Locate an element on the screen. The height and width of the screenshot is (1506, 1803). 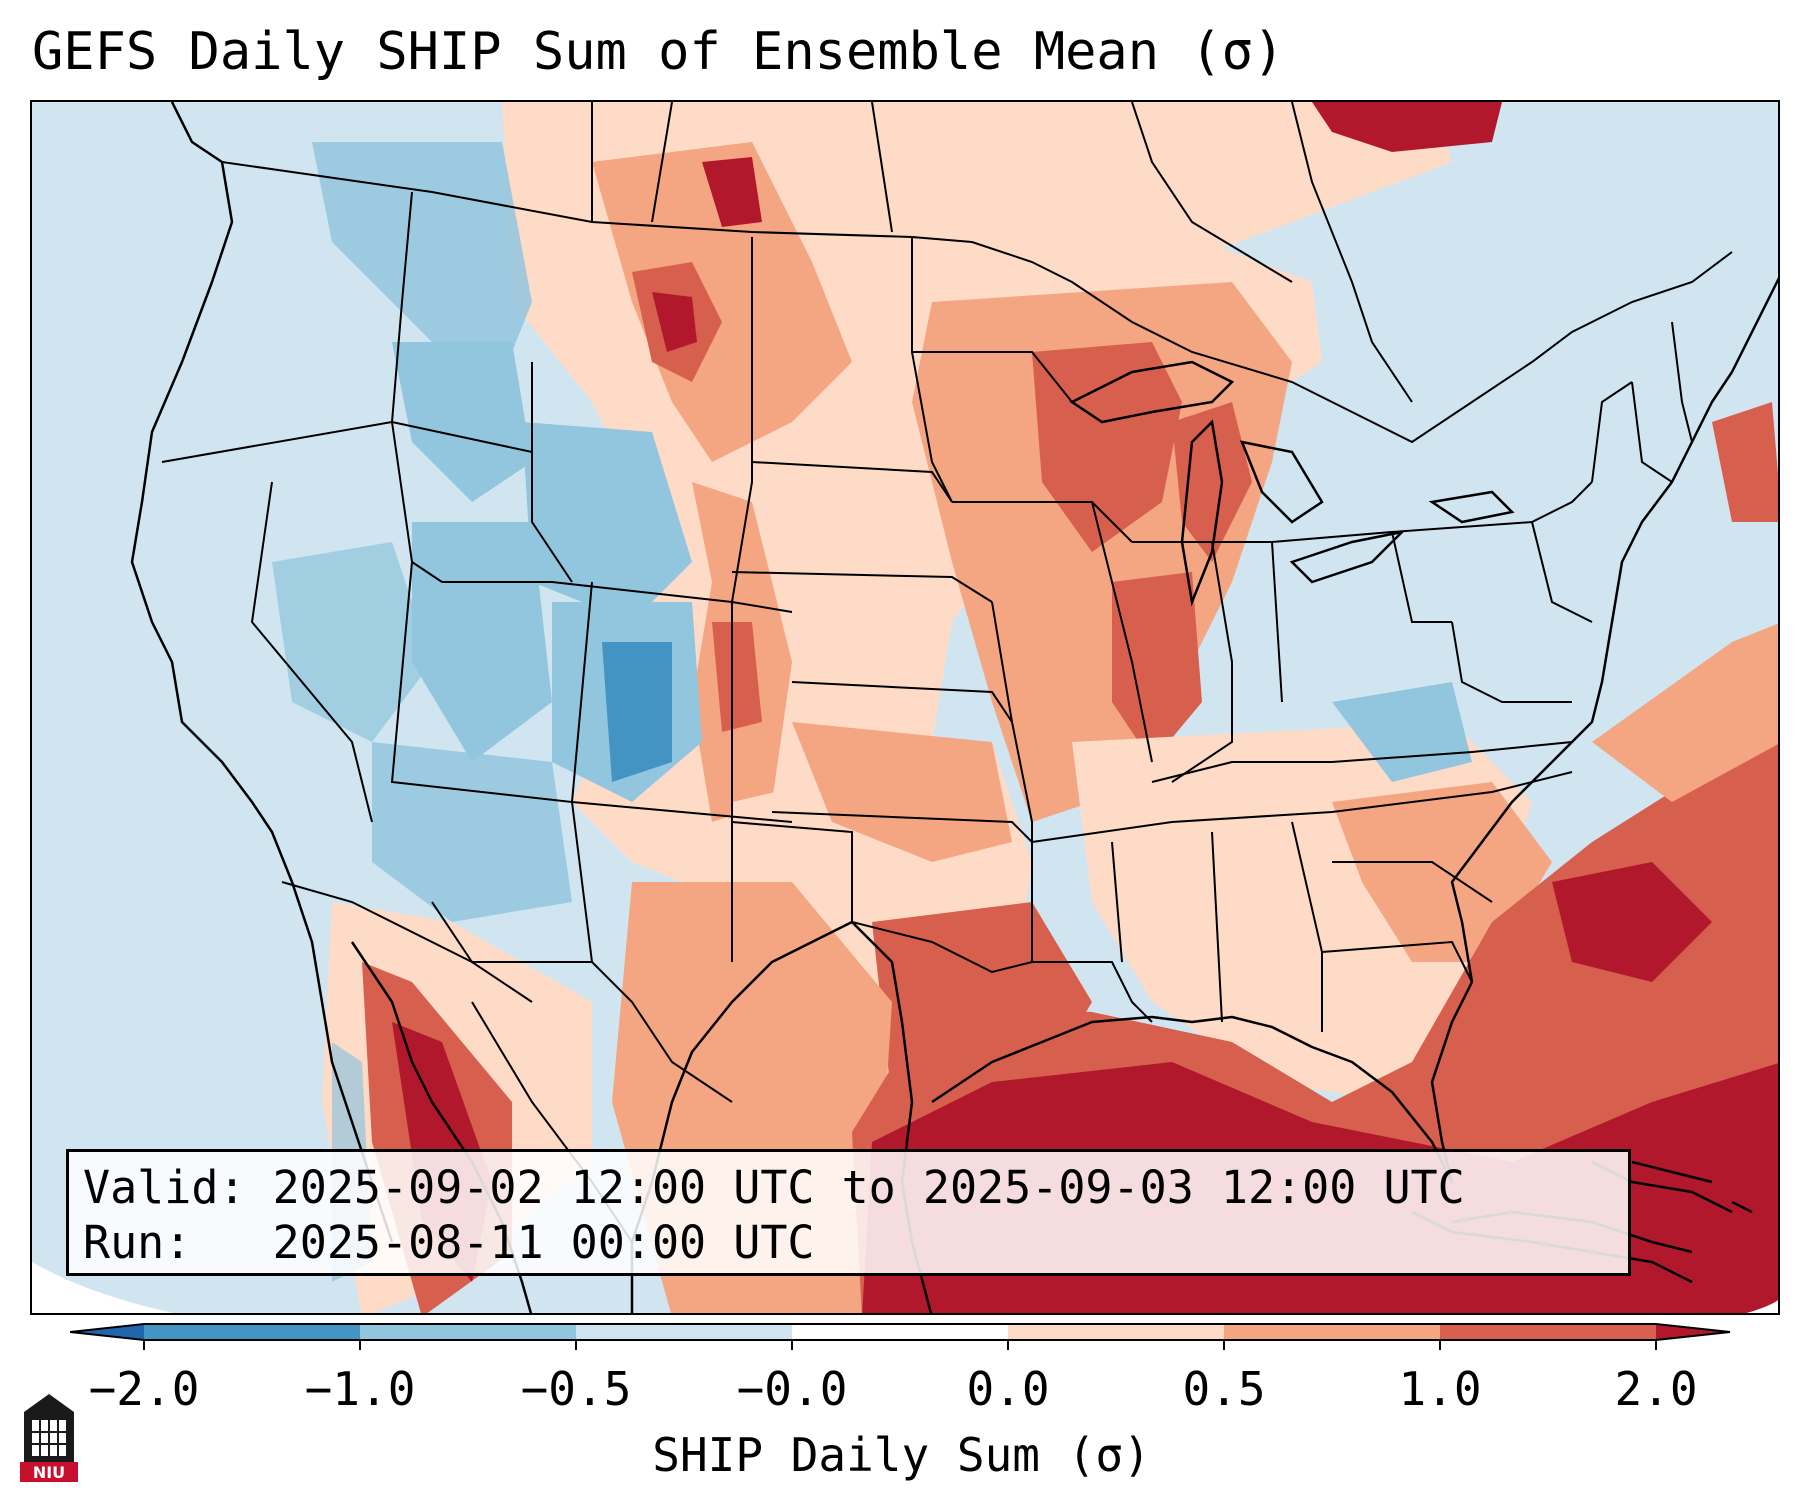
colorbar-tick-label: −0.5 is located at coordinates (576, 1389).